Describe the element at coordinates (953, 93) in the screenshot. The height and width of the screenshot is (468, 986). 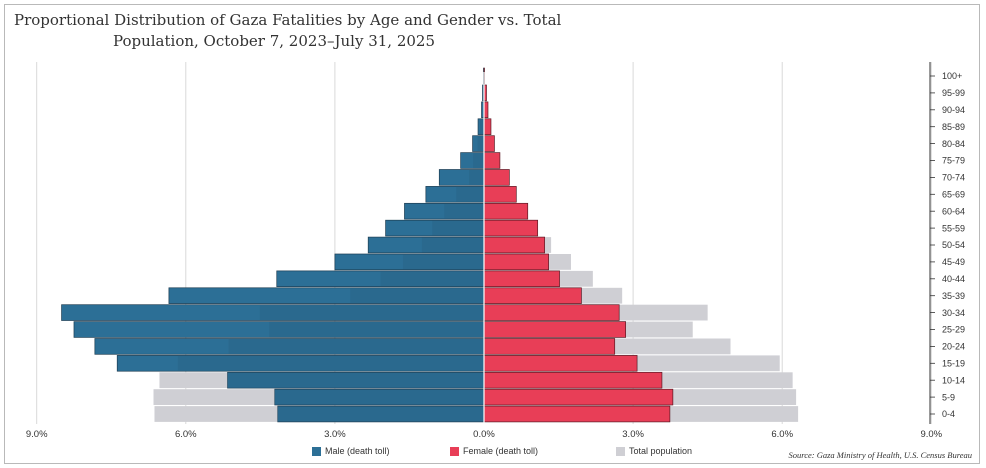
I see `age-tick-label: 95-99` at that location.